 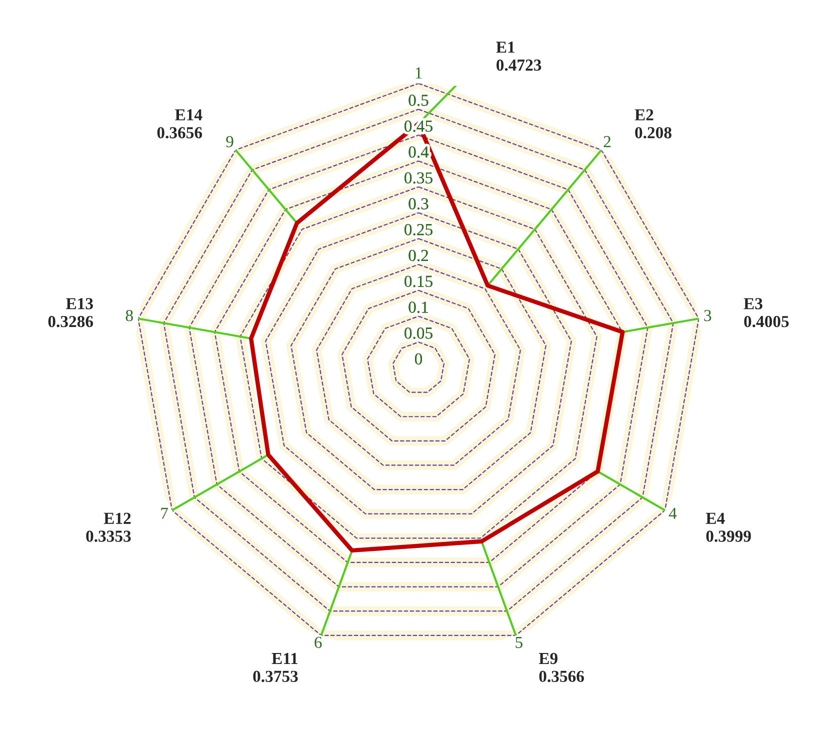 What do you see at coordinates (766, 322) in the screenshot?
I see `data-label: 0.4005` at bounding box center [766, 322].